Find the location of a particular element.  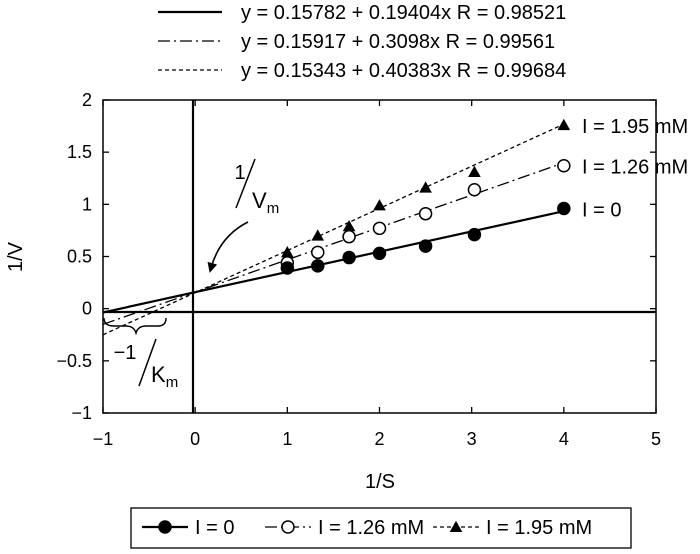

km-subscript: m is located at coordinates (172, 382).